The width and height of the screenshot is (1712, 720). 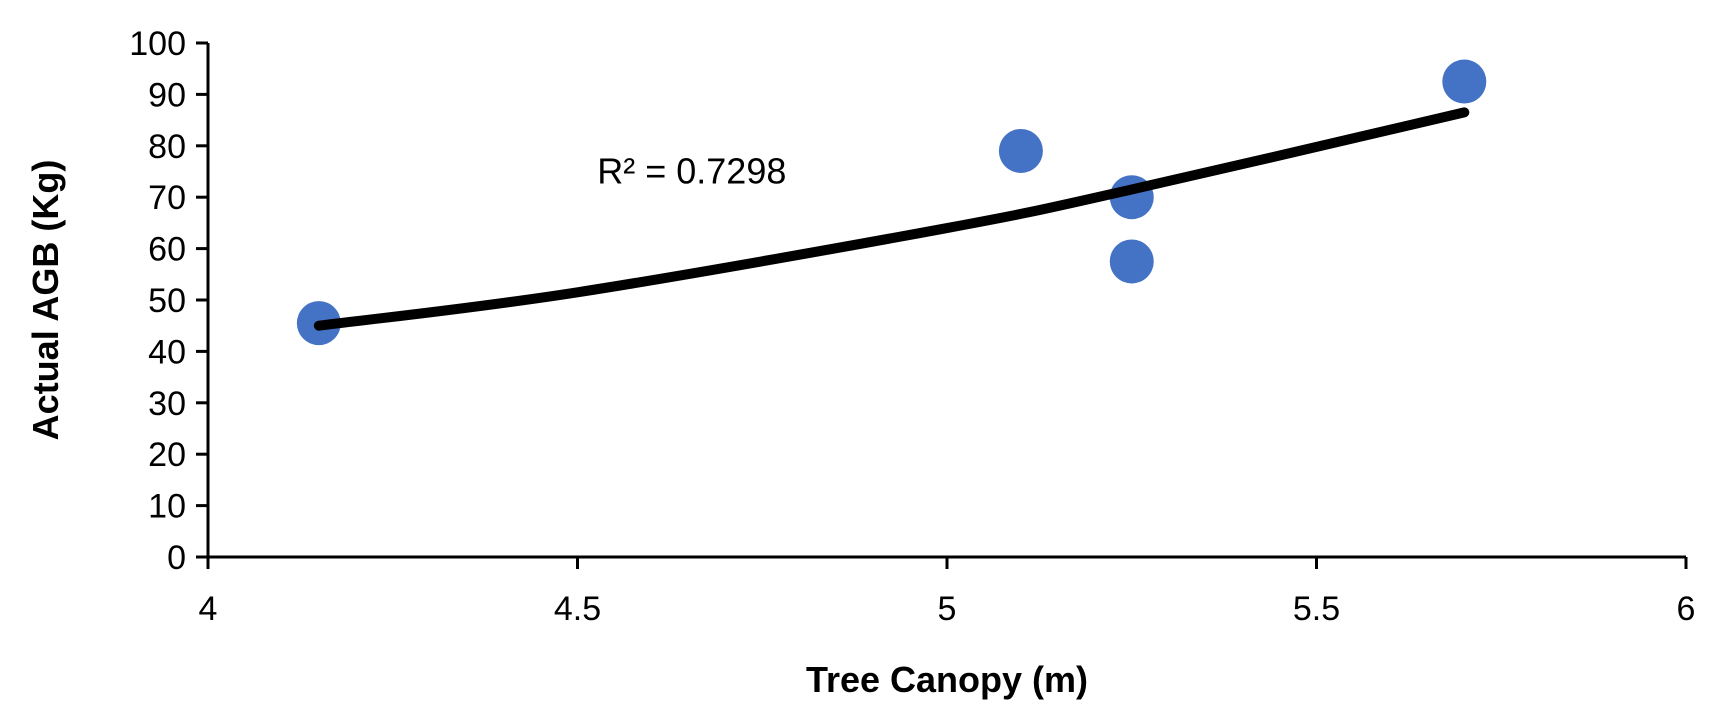 I want to click on y-tick-label: 80, so click(x=167, y=147).